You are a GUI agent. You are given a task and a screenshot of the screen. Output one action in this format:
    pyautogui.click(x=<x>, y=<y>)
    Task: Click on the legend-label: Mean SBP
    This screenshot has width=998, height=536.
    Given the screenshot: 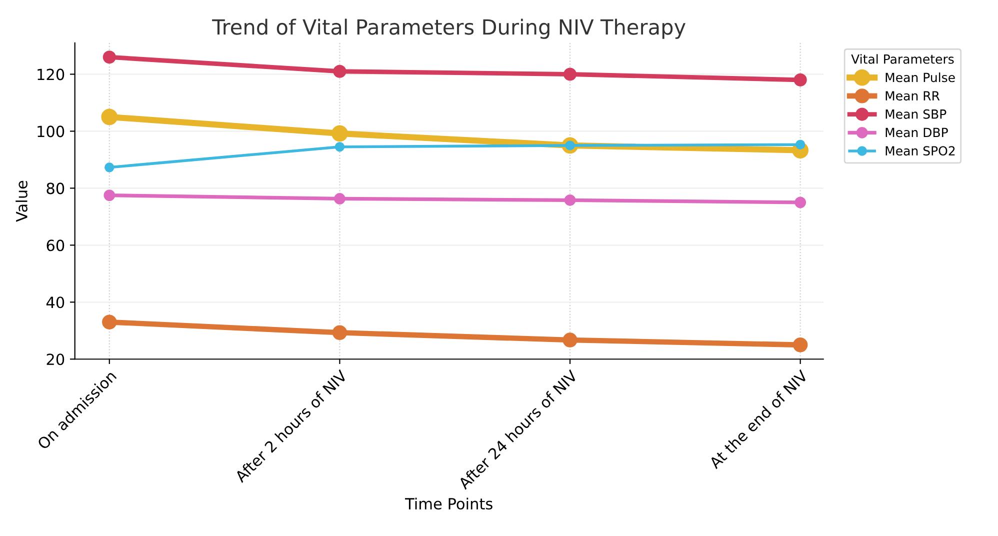 What is the action you would take?
    pyautogui.click(x=916, y=114)
    